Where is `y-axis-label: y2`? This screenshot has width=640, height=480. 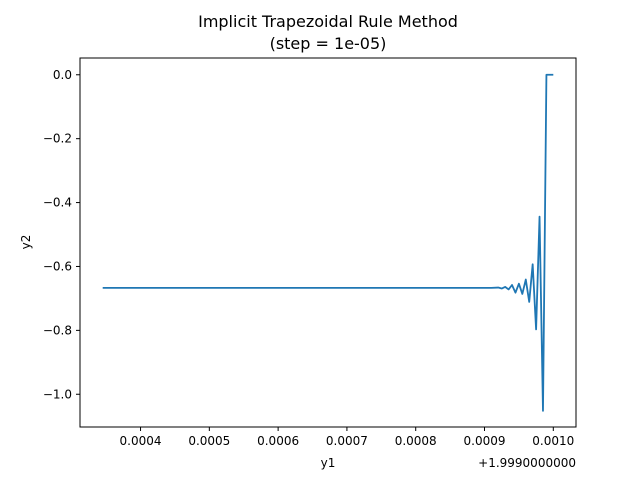
y-axis-label: y2 is located at coordinates (26, 242).